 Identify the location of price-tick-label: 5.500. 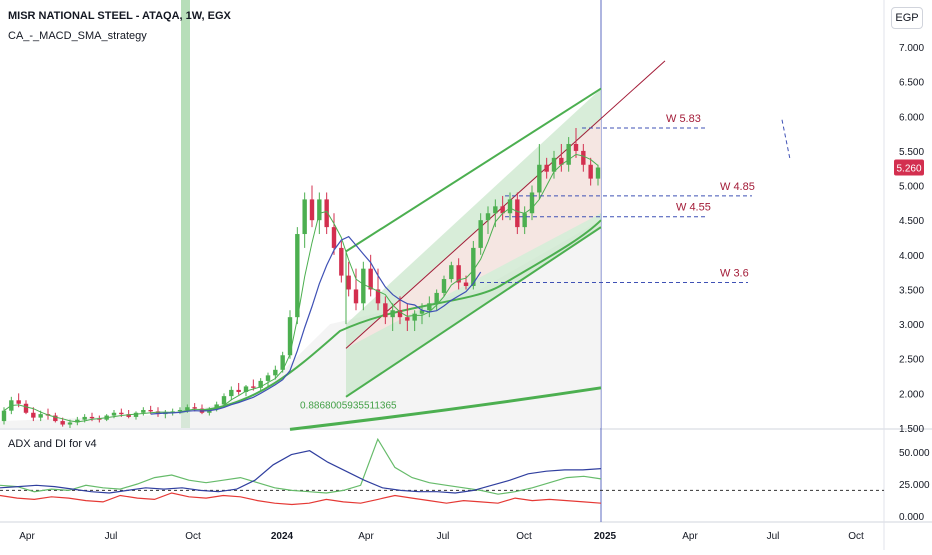
(911, 152).